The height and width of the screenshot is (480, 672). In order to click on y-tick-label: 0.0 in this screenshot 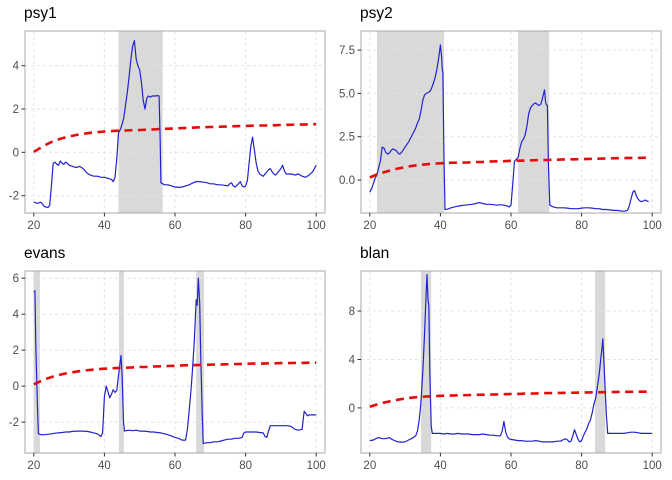, I will do `click(347, 181)`.